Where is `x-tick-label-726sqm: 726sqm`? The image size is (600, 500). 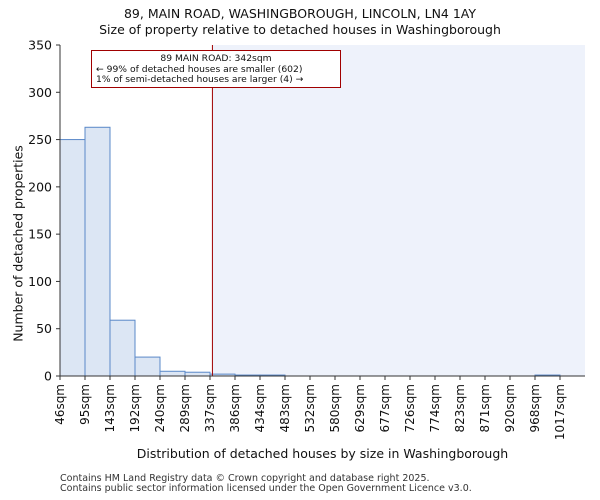
x-tick-label-726sqm: 726sqm is located at coordinates (410, 408).